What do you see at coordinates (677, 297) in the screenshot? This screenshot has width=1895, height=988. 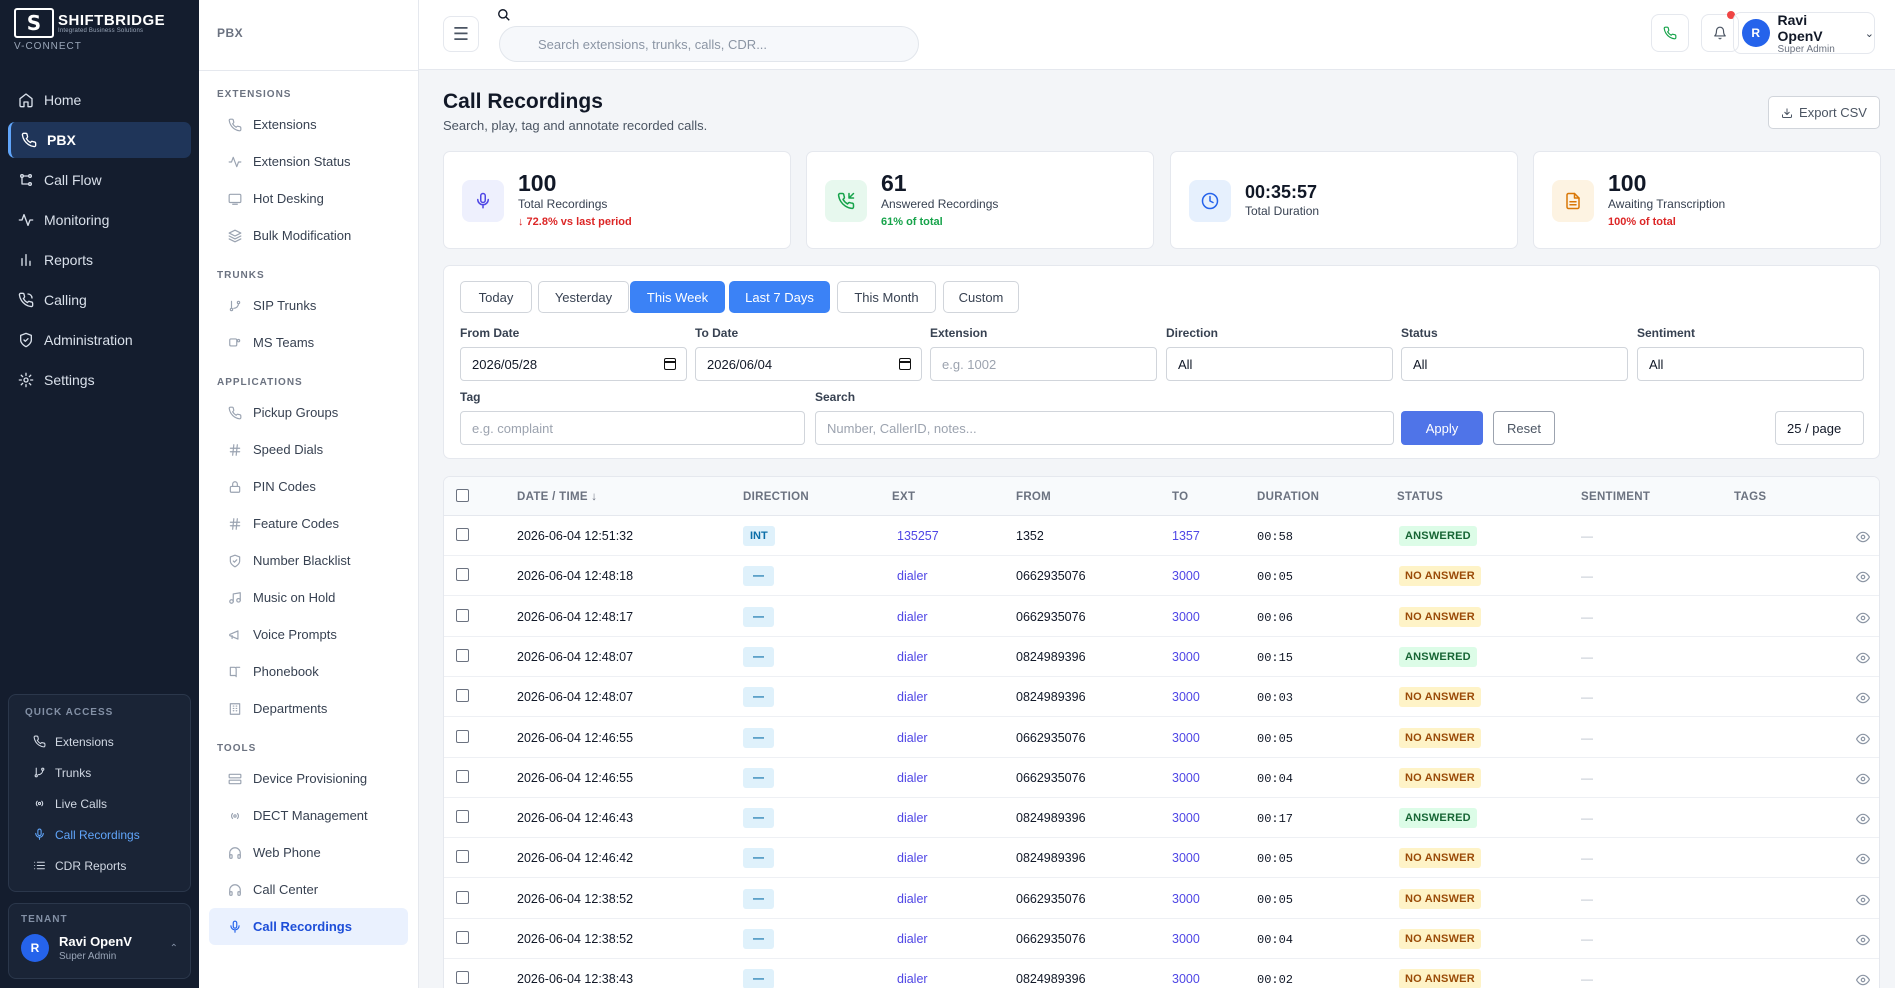 I see `range-button-this-week: This Week` at bounding box center [677, 297].